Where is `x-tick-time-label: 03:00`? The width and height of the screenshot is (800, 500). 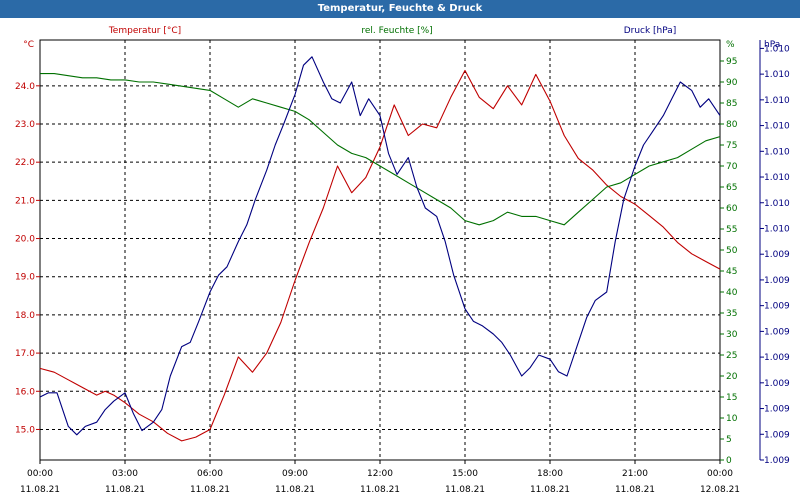
x-tick-time-label: 03:00 is located at coordinates (125, 474).